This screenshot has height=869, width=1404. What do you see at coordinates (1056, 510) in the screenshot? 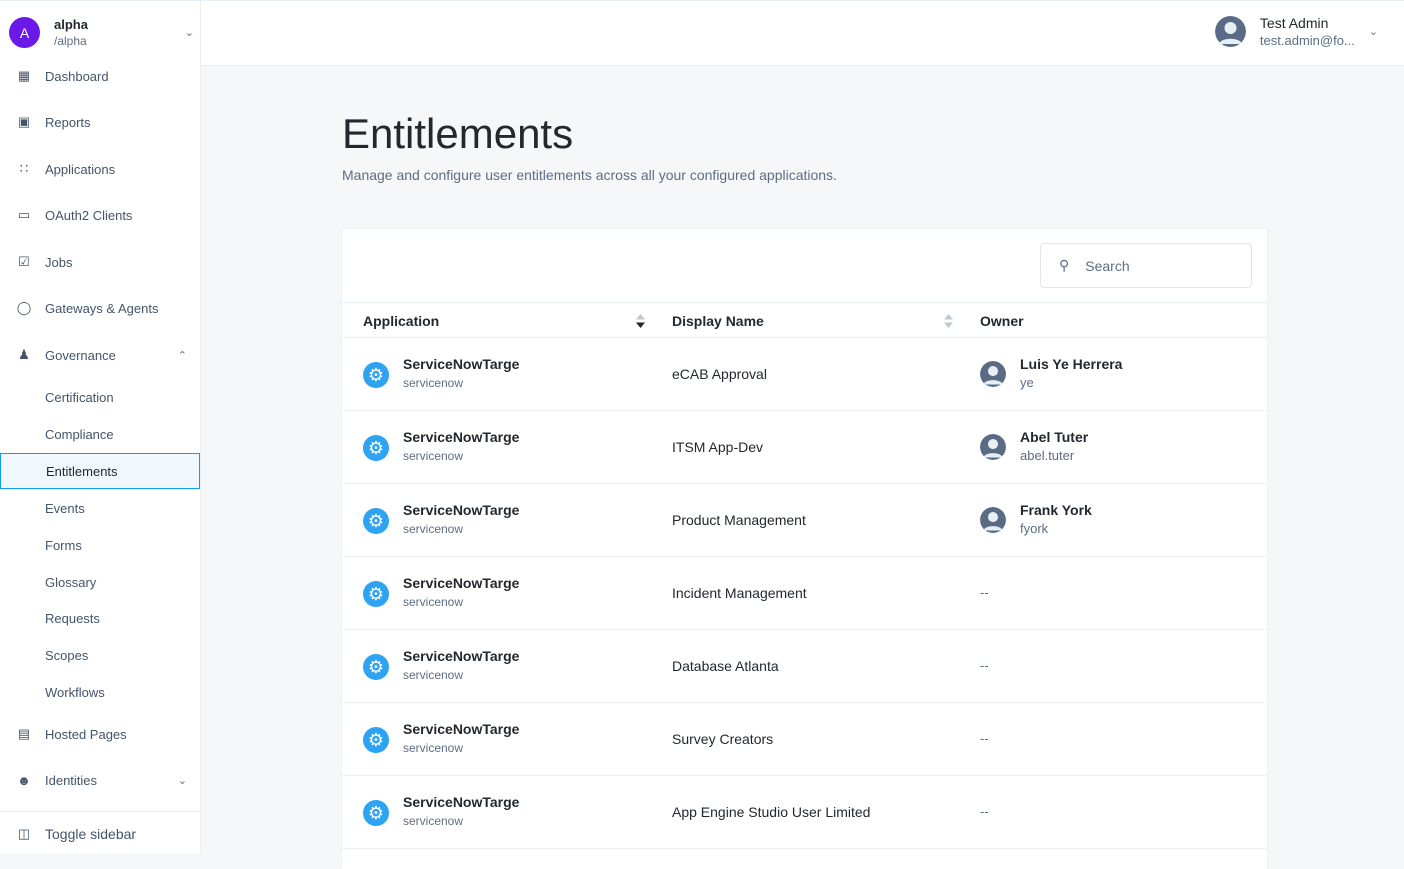
I see `owner-name: Frank York` at bounding box center [1056, 510].